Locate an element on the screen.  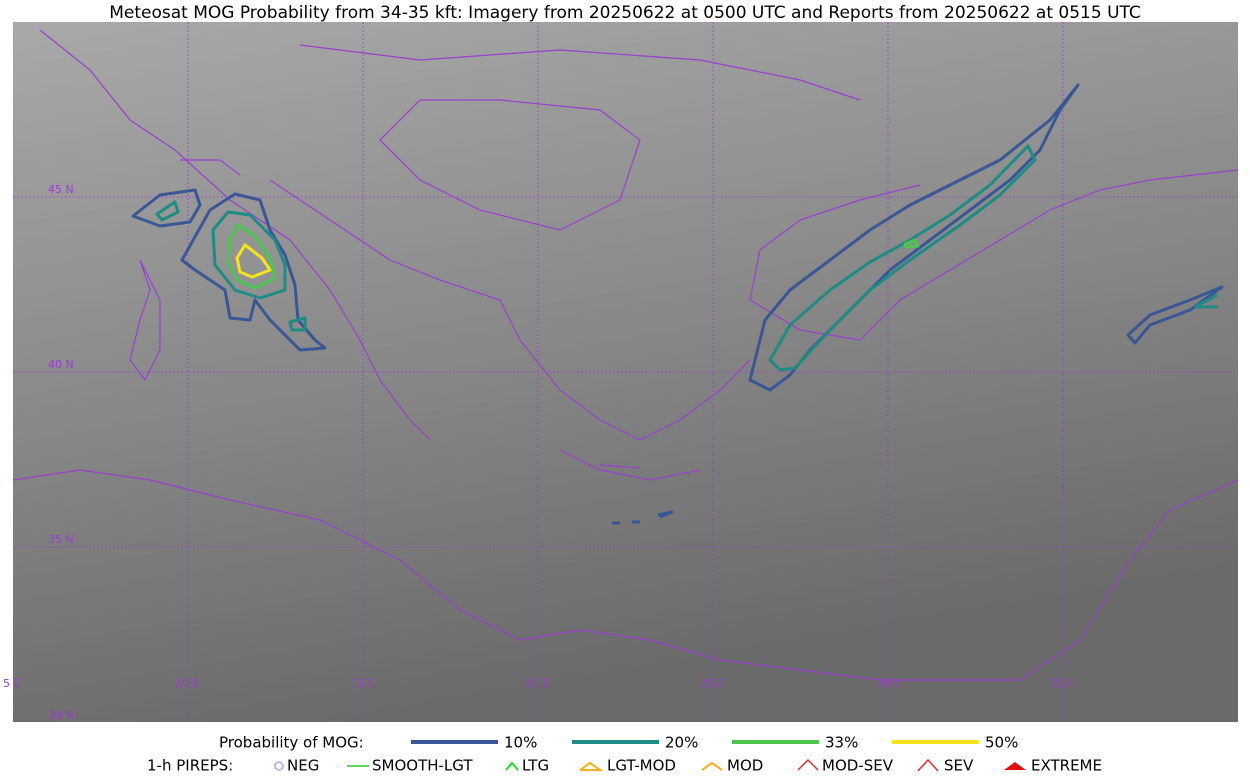
legend-label: LGT-MOD is located at coordinates (641, 766).